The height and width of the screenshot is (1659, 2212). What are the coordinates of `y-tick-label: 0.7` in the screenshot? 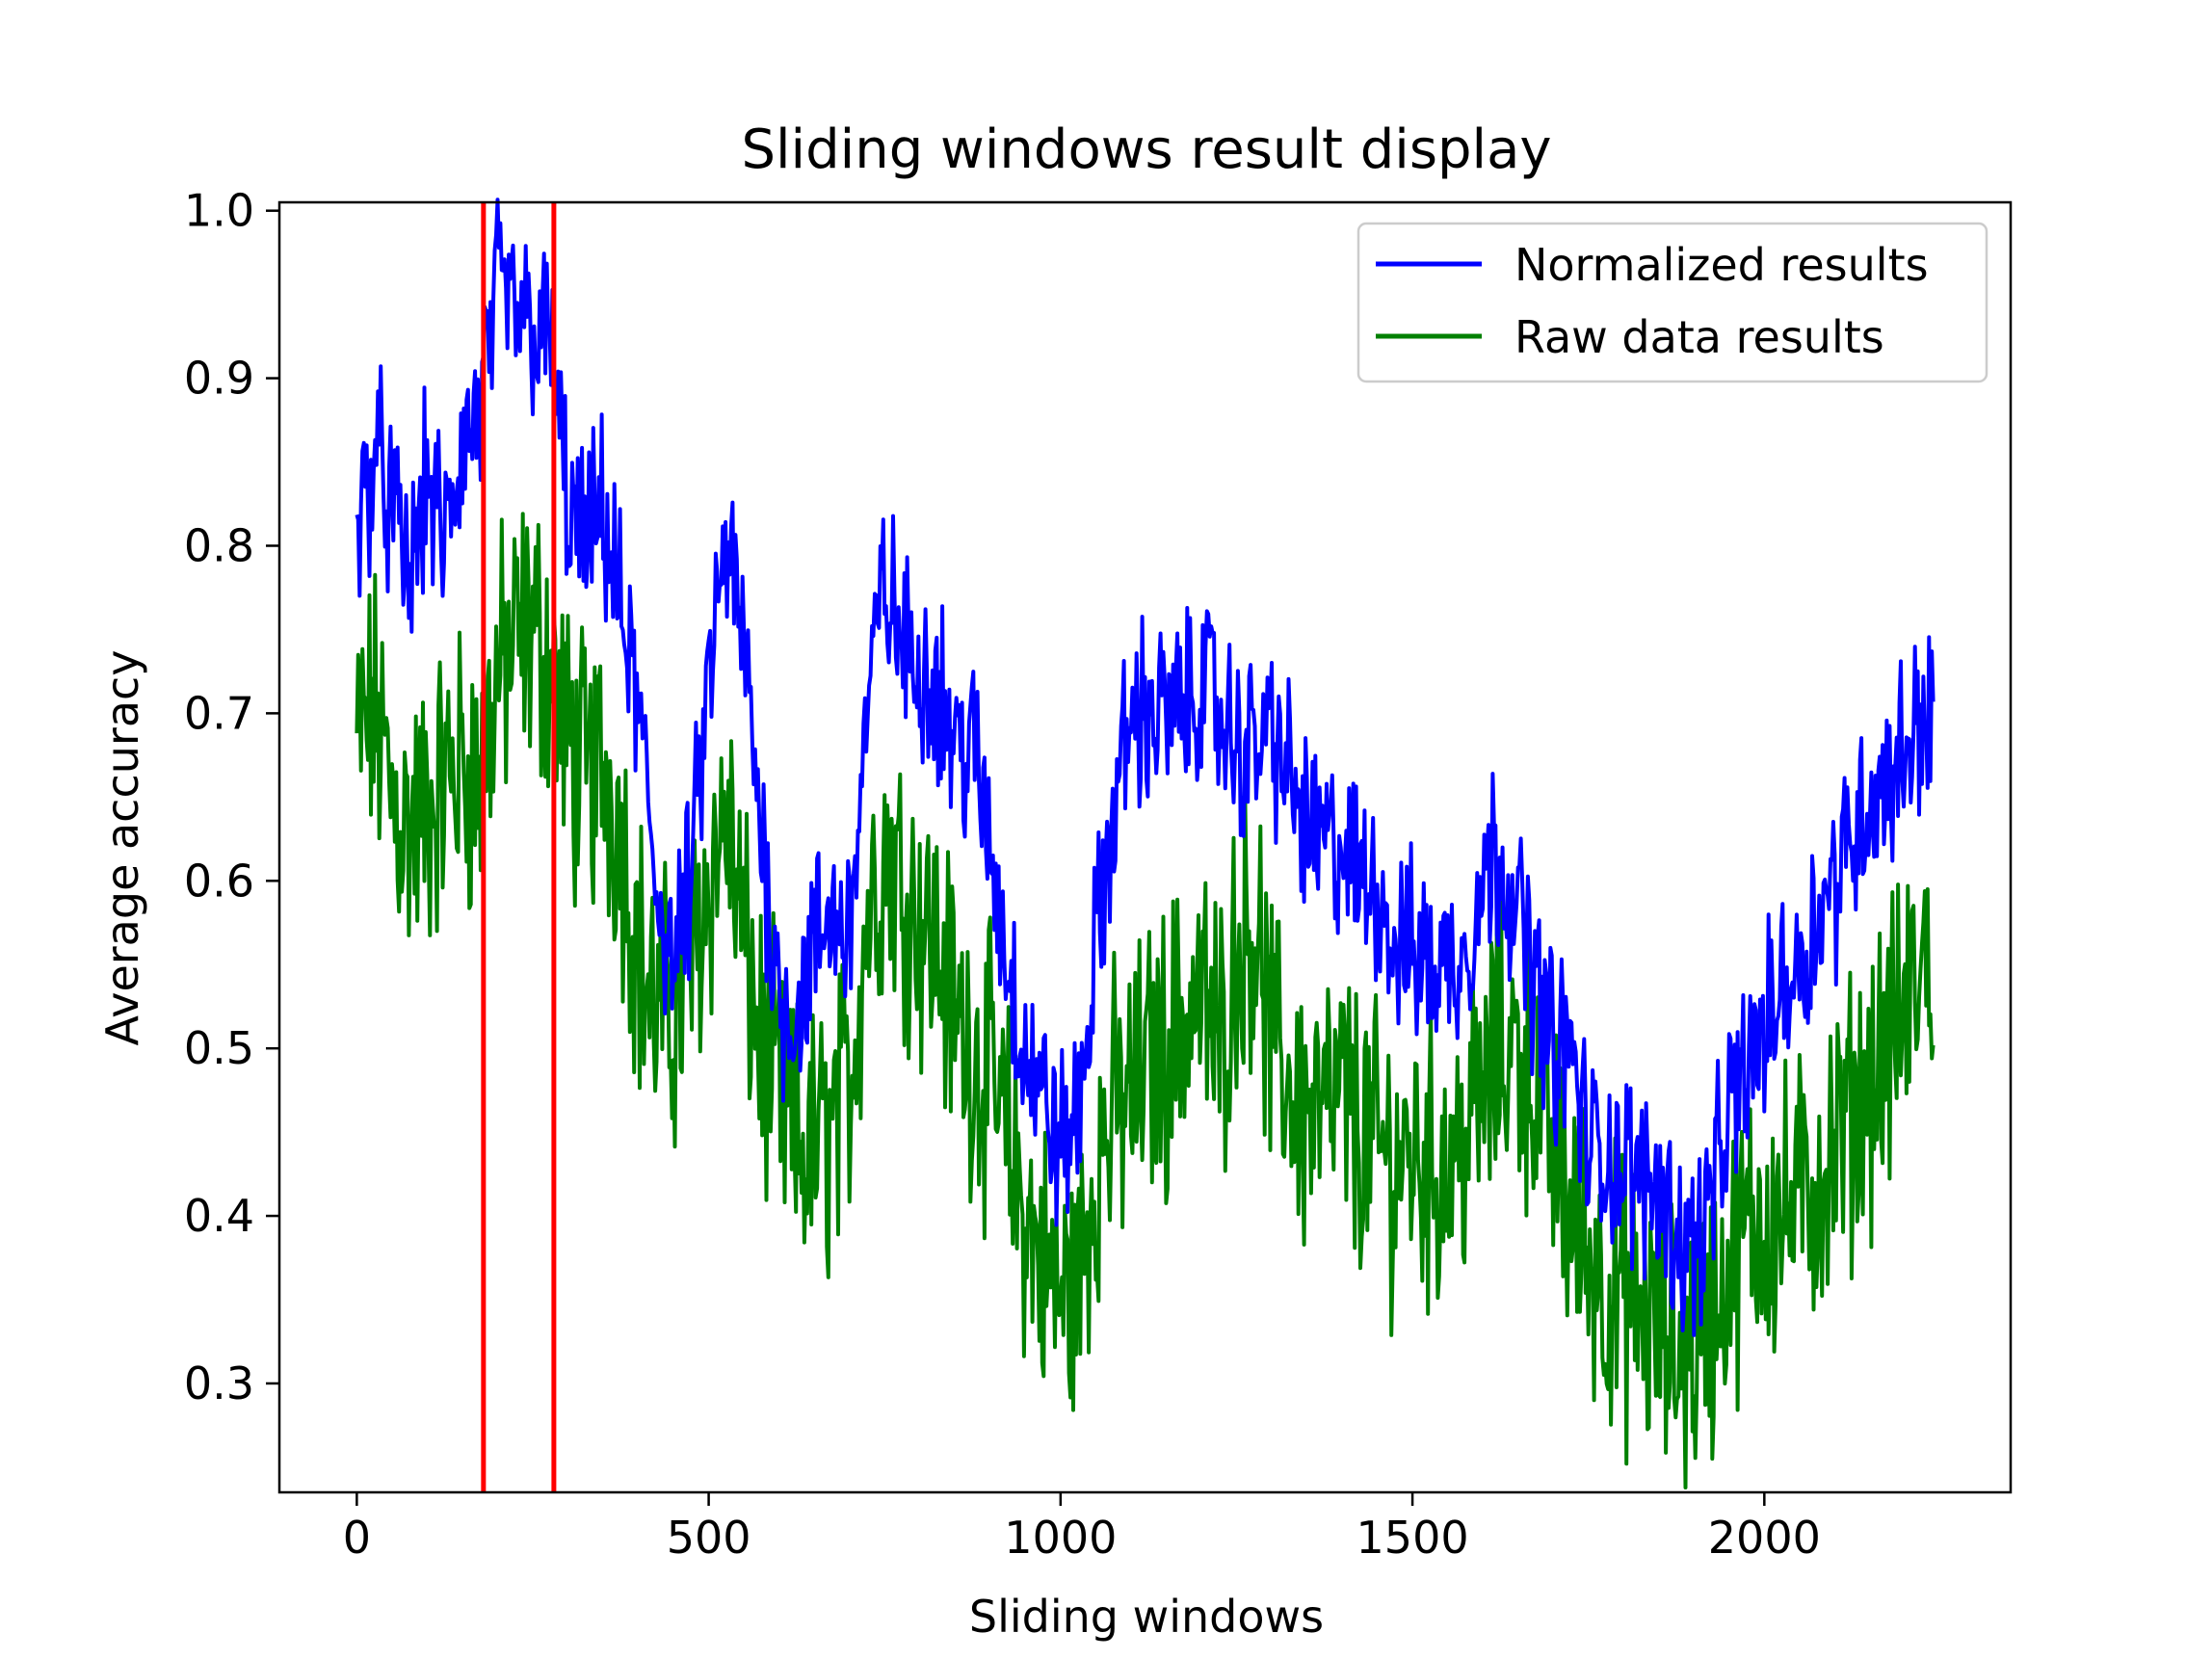 It's located at (219, 713).